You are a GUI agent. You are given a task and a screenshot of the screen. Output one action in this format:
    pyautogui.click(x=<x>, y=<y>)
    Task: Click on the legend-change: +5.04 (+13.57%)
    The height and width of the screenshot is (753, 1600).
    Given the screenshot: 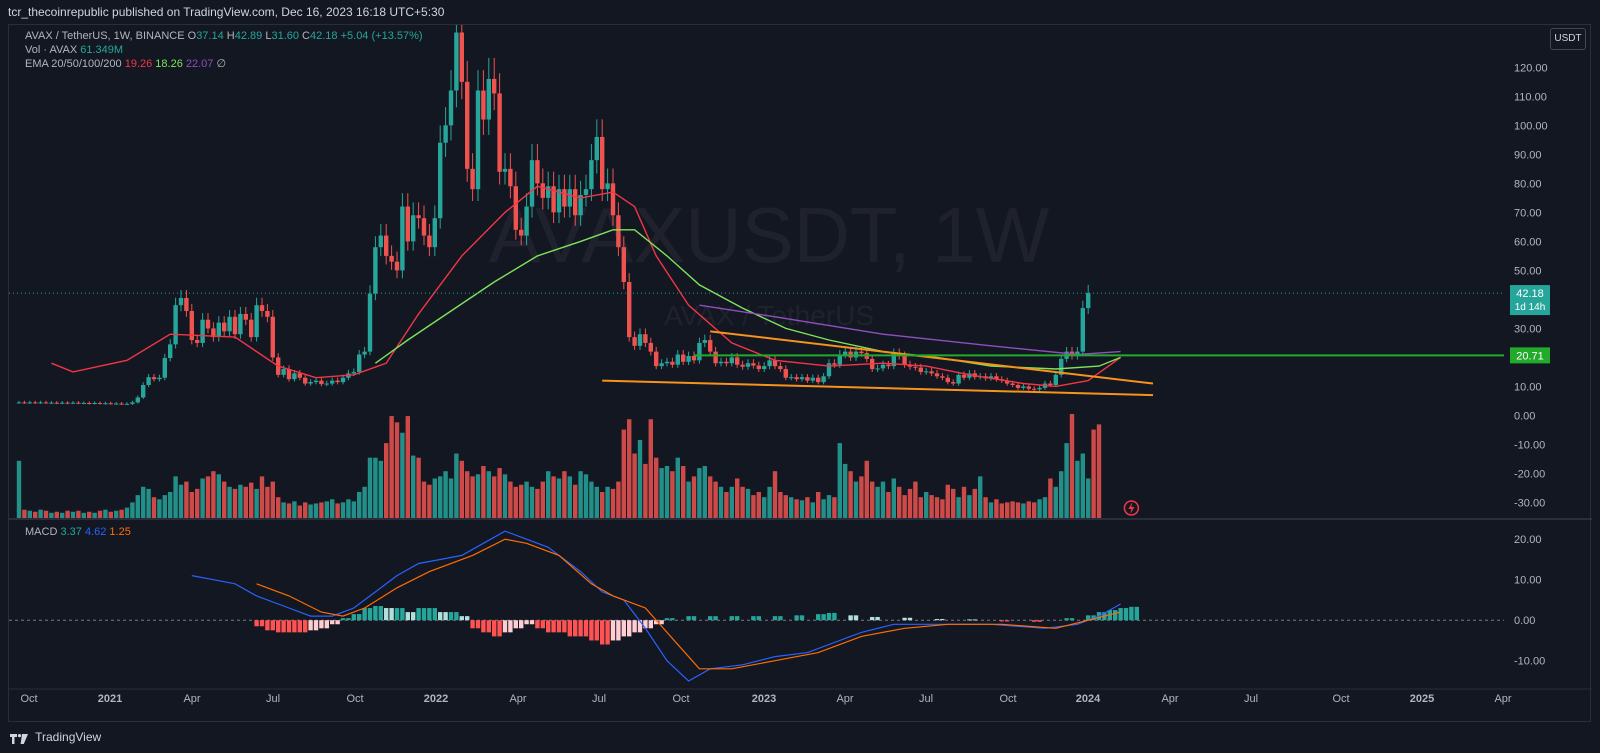 What is the action you would take?
    pyautogui.click(x=381, y=36)
    